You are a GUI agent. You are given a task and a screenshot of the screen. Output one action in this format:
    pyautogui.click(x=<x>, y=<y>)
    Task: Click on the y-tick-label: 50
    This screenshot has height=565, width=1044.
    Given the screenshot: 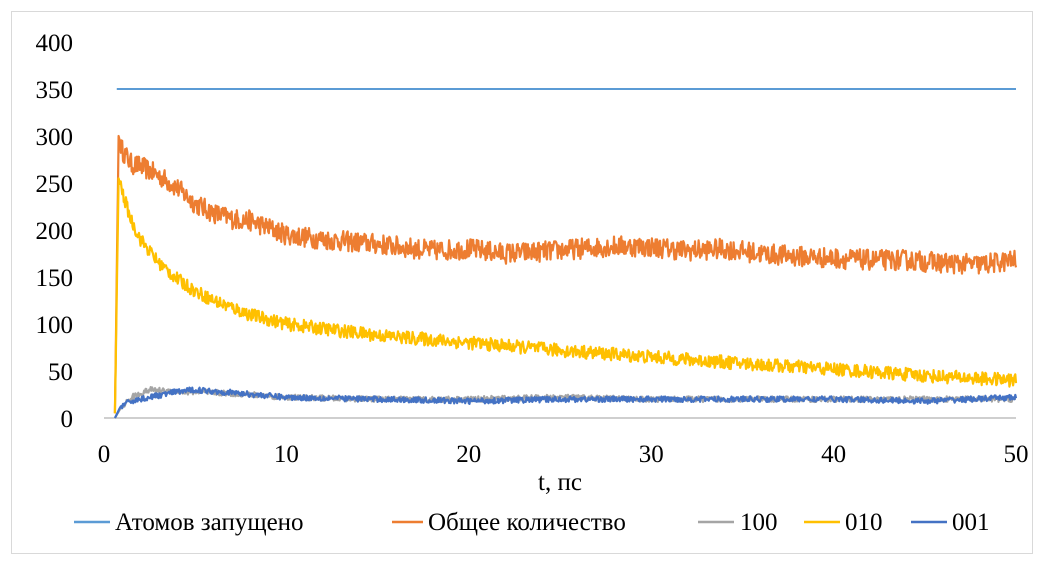 What is the action you would take?
    pyautogui.click(x=60, y=372)
    